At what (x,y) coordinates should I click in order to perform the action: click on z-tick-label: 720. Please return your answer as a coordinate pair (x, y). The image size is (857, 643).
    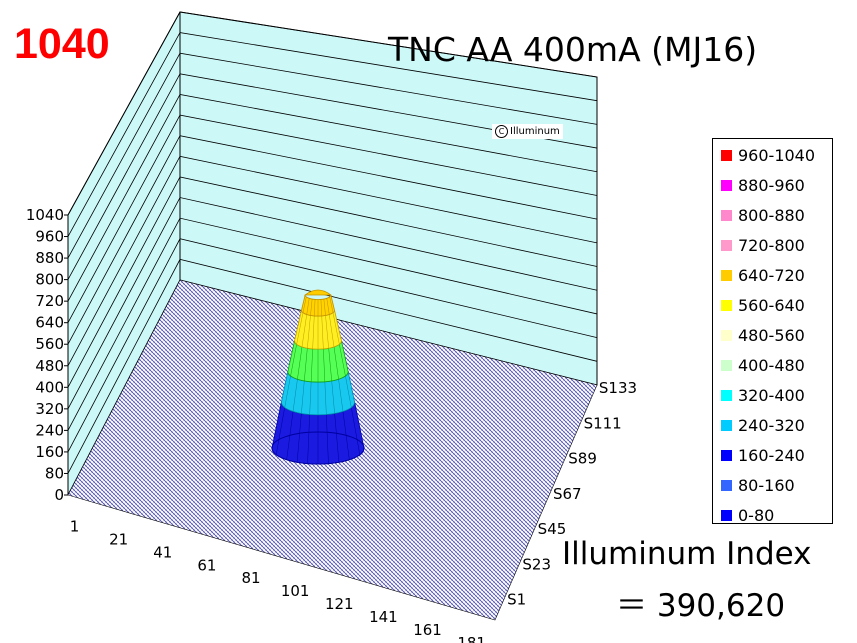
    Looking at the image, I should click on (49, 301).